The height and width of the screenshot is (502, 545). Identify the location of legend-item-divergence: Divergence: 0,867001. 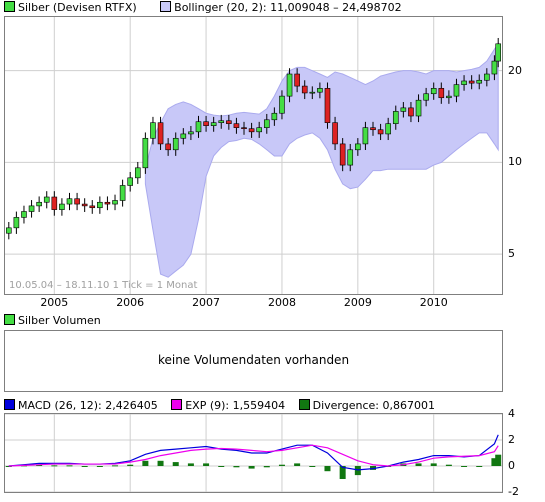
(366, 405).